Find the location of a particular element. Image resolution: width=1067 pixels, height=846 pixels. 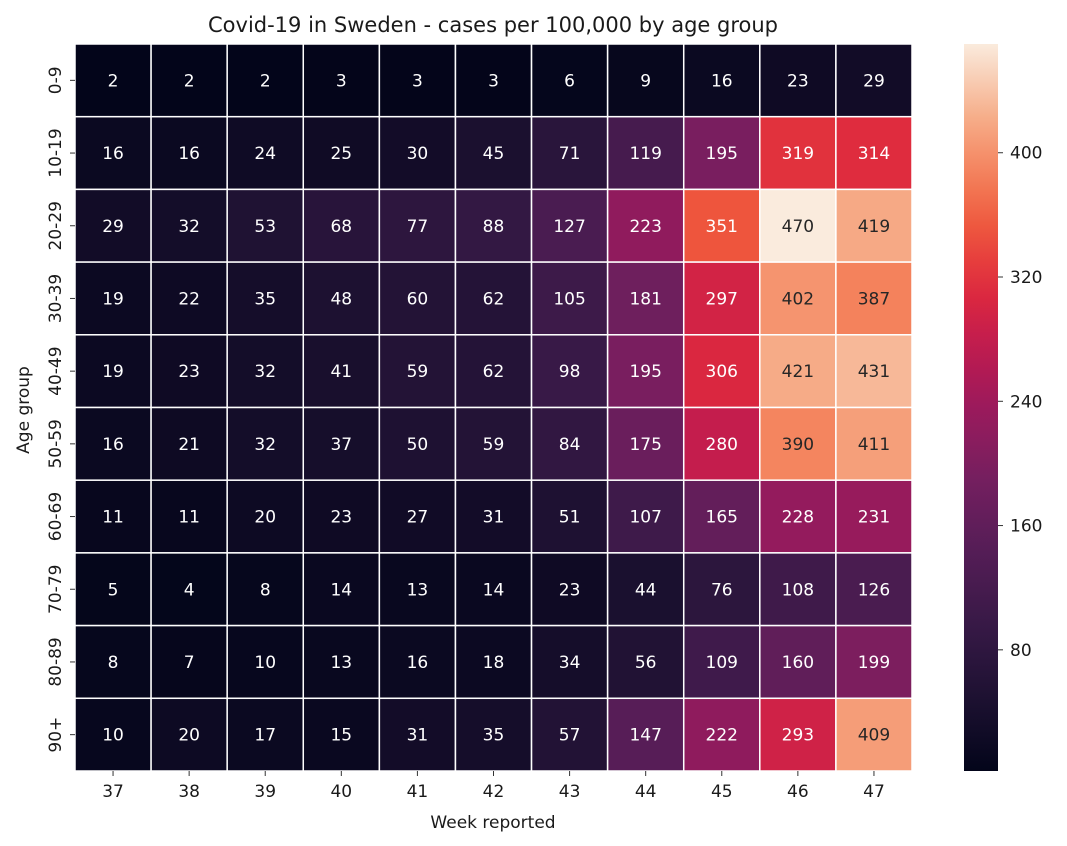

colorbar is located at coordinates (981, 407).